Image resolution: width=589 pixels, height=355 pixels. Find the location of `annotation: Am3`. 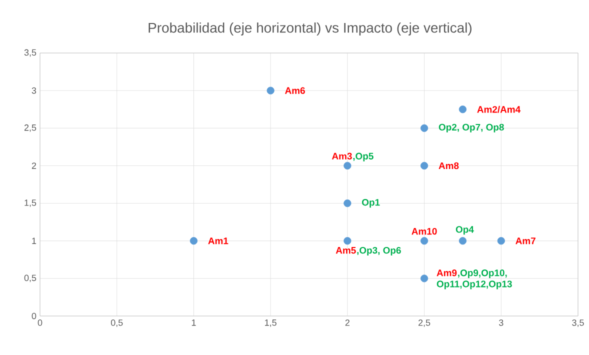

annotation: Am3 is located at coordinates (342, 156).